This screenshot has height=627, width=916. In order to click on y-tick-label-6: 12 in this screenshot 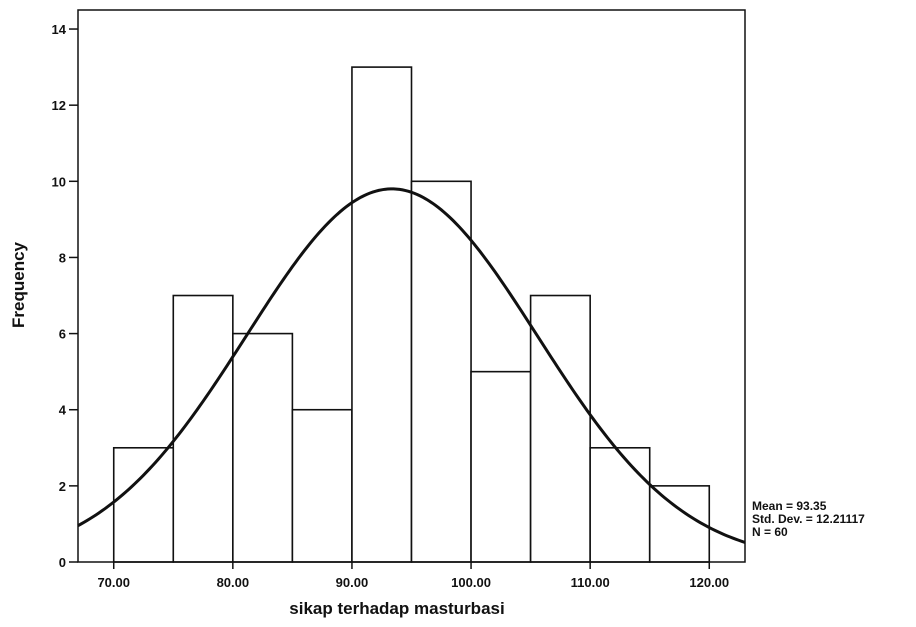, I will do `click(59, 105)`.